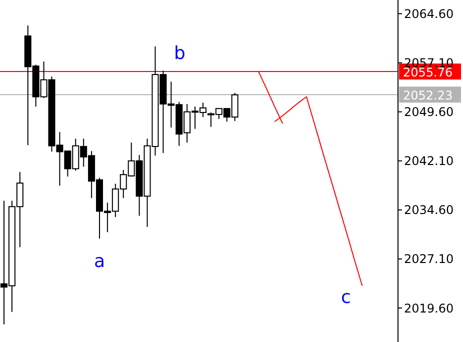  What do you see at coordinates (429, 308) in the screenshot?
I see `y-tick-label: 2019.60` at bounding box center [429, 308].